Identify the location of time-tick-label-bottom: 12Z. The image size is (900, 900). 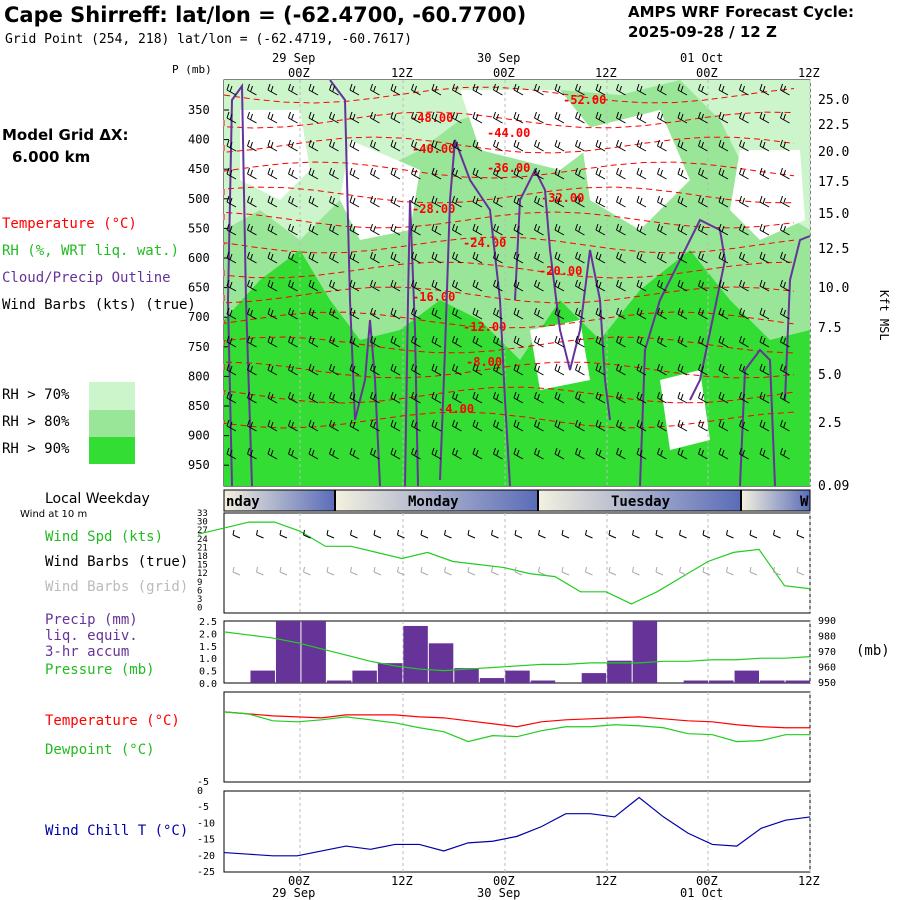
(809, 881).